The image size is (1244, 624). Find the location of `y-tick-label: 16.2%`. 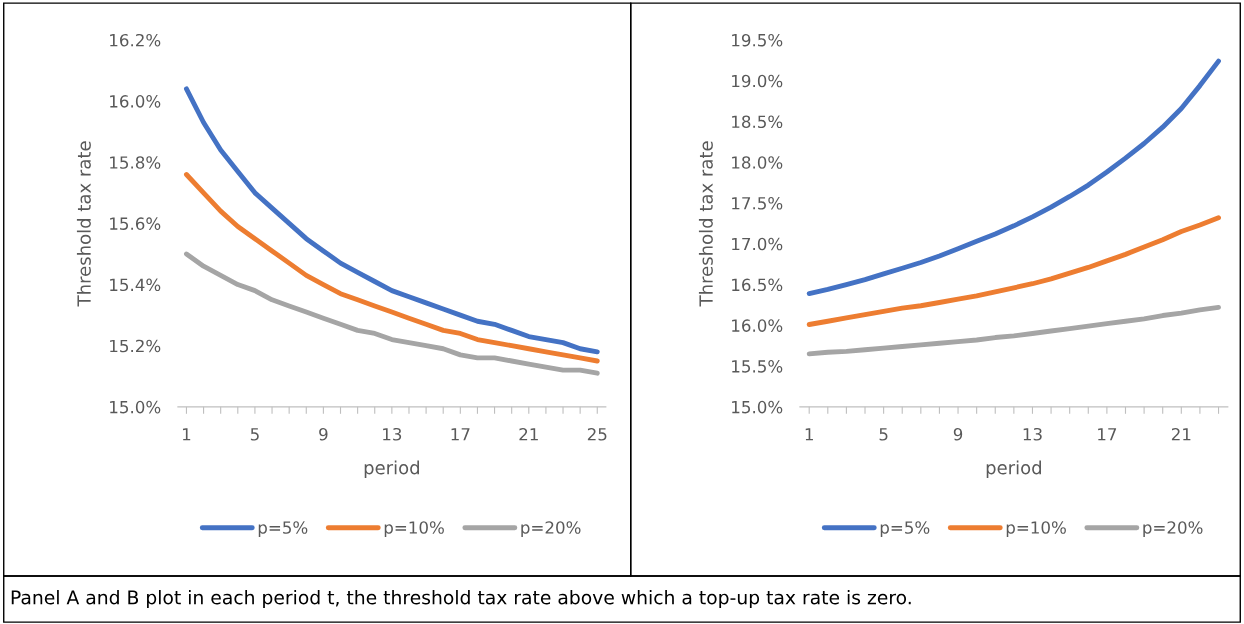

y-tick-label: 16.2% is located at coordinates (135, 40).